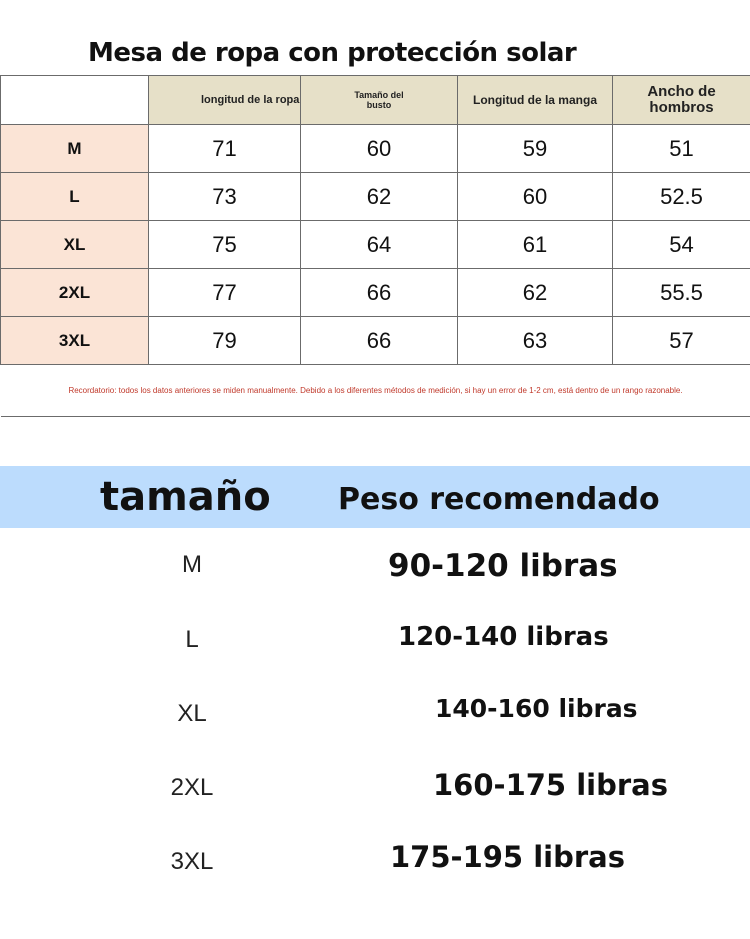 Image resolution: width=750 pixels, height=939 pixels. What do you see at coordinates (192, 713) in the screenshot?
I see `weight-size-label: XL` at bounding box center [192, 713].